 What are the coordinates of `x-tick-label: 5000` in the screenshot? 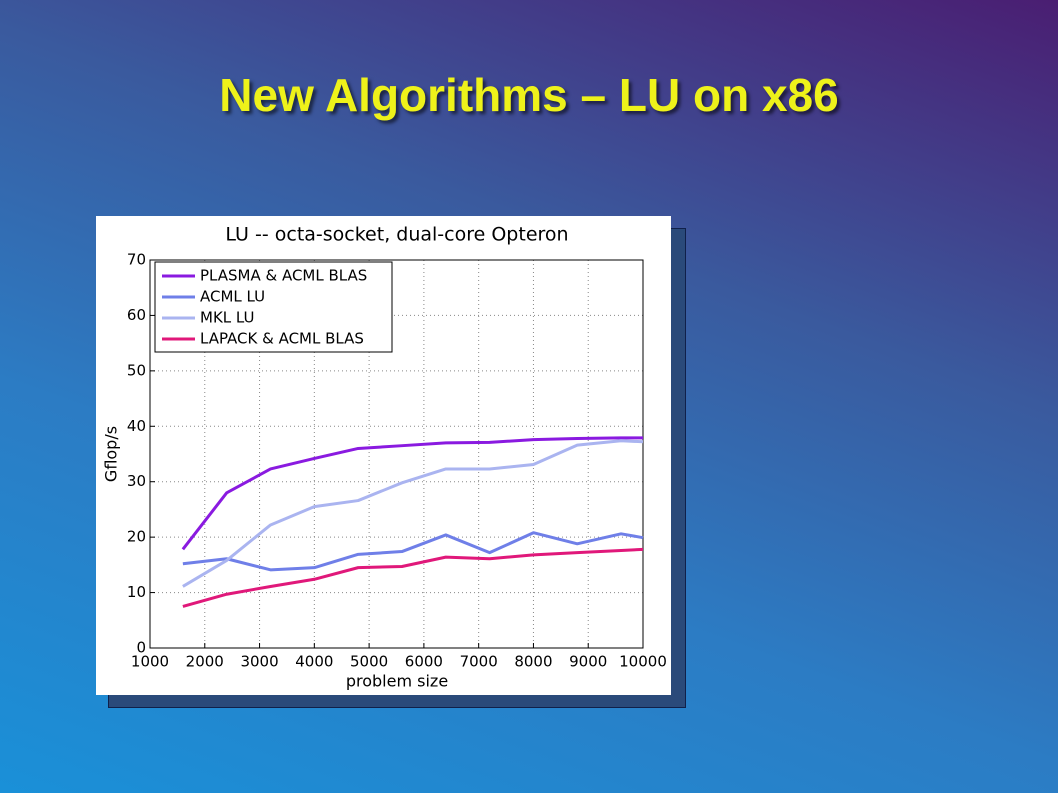 It's located at (369, 662).